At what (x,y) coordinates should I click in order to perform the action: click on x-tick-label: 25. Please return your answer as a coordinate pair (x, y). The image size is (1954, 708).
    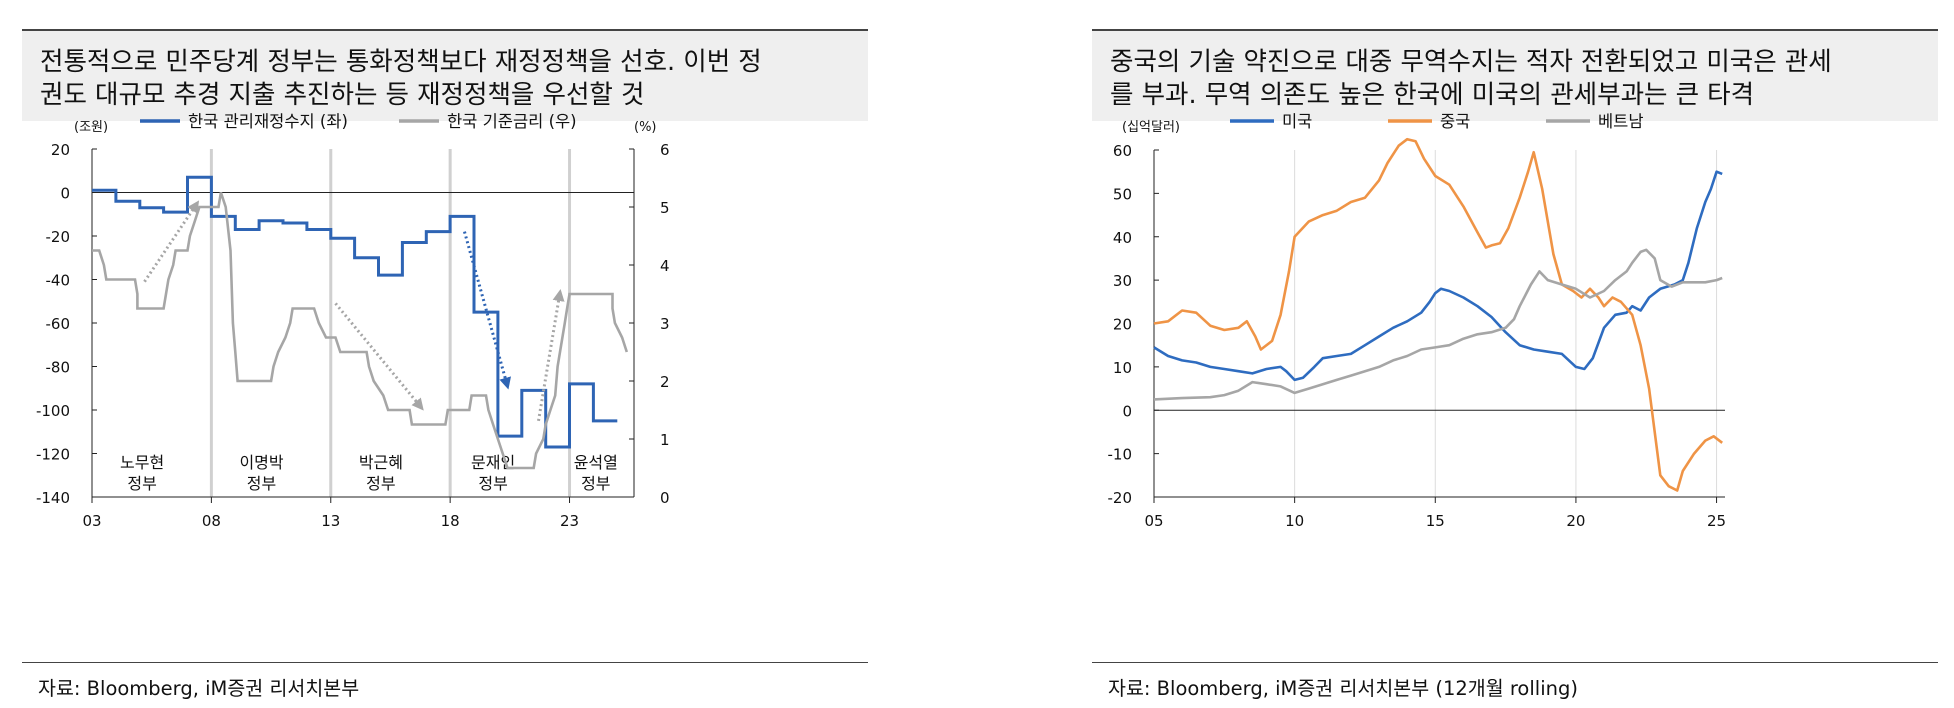
    Looking at the image, I should click on (1716, 521).